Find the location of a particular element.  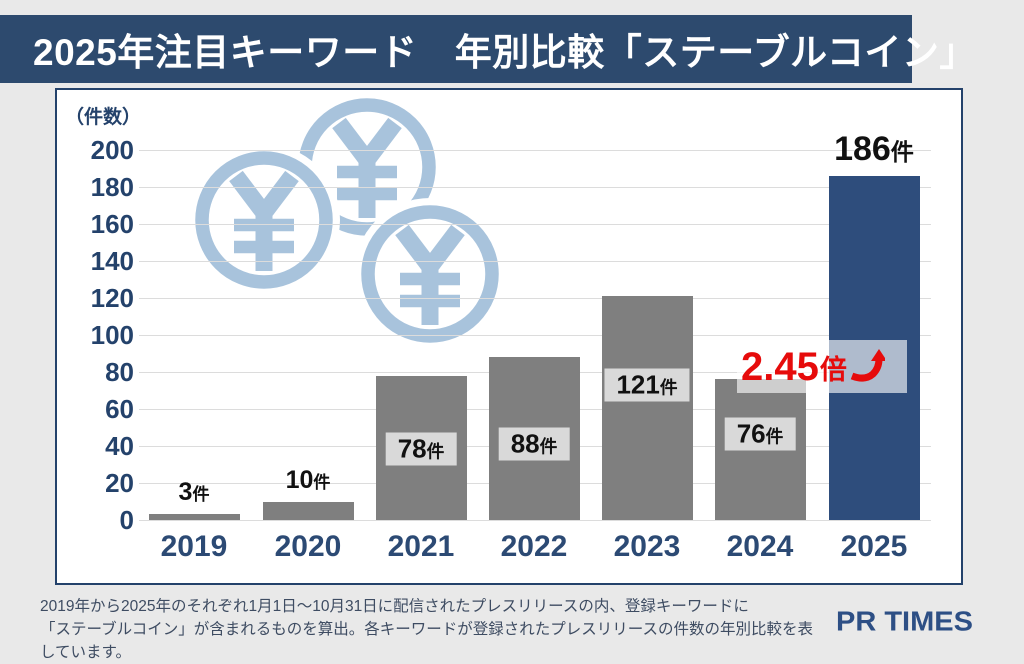

x-tick-label: 2019 is located at coordinates (194, 546).